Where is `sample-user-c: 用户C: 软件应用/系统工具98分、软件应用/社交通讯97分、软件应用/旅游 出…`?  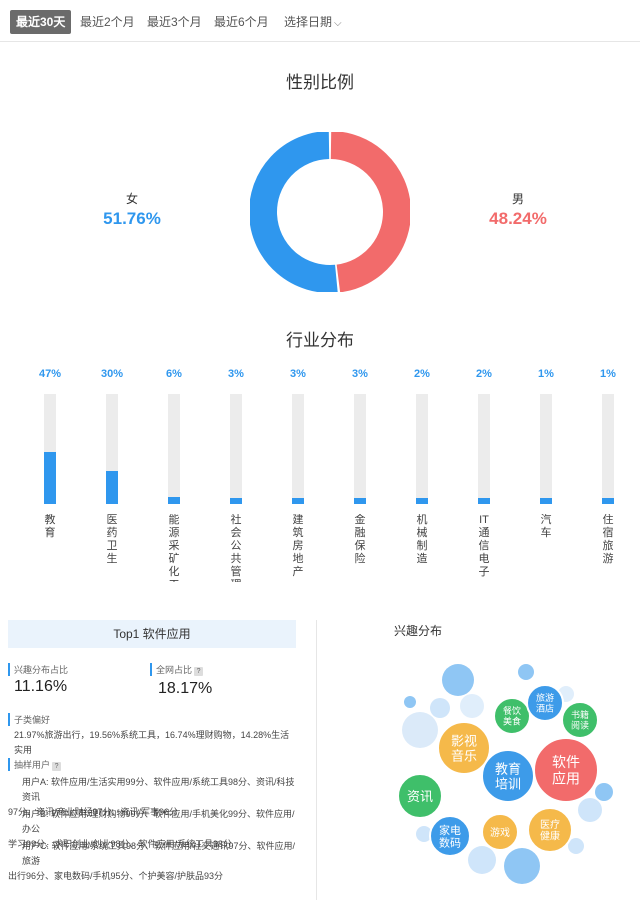
sample-user-c: 用户C: 软件应用/系统工具98分、软件应用/社交通讯97分、软件应用/旅游 出… is located at coordinates (153, 861).